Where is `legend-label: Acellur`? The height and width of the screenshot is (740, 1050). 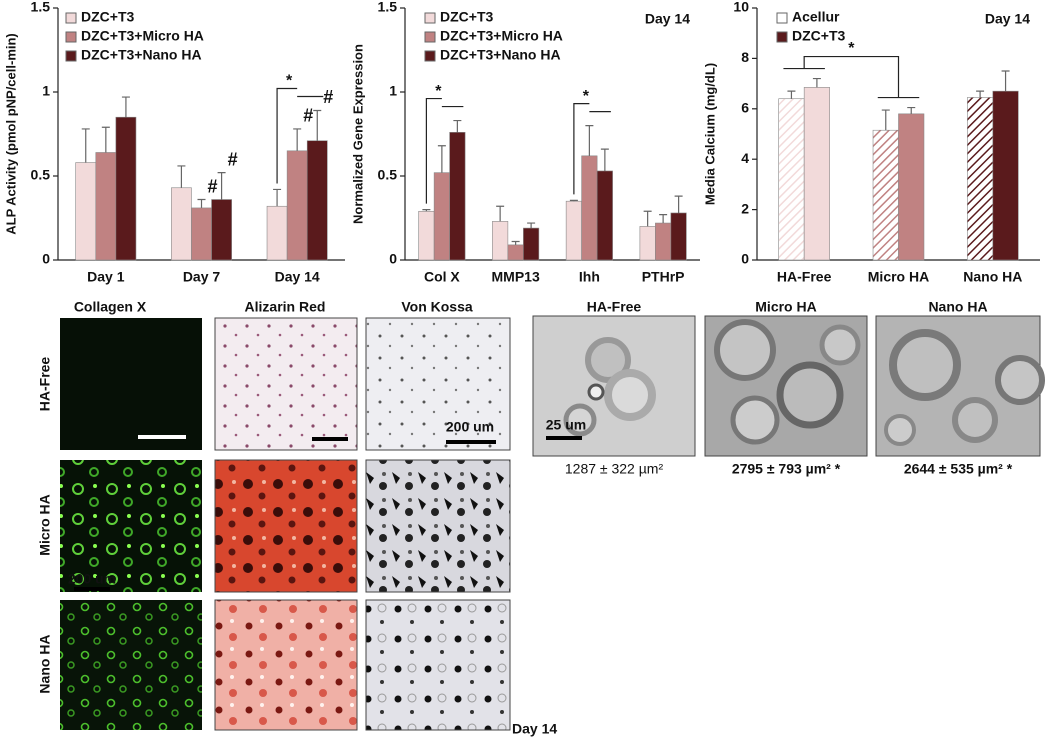 legend-label: Acellur is located at coordinates (816, 17).